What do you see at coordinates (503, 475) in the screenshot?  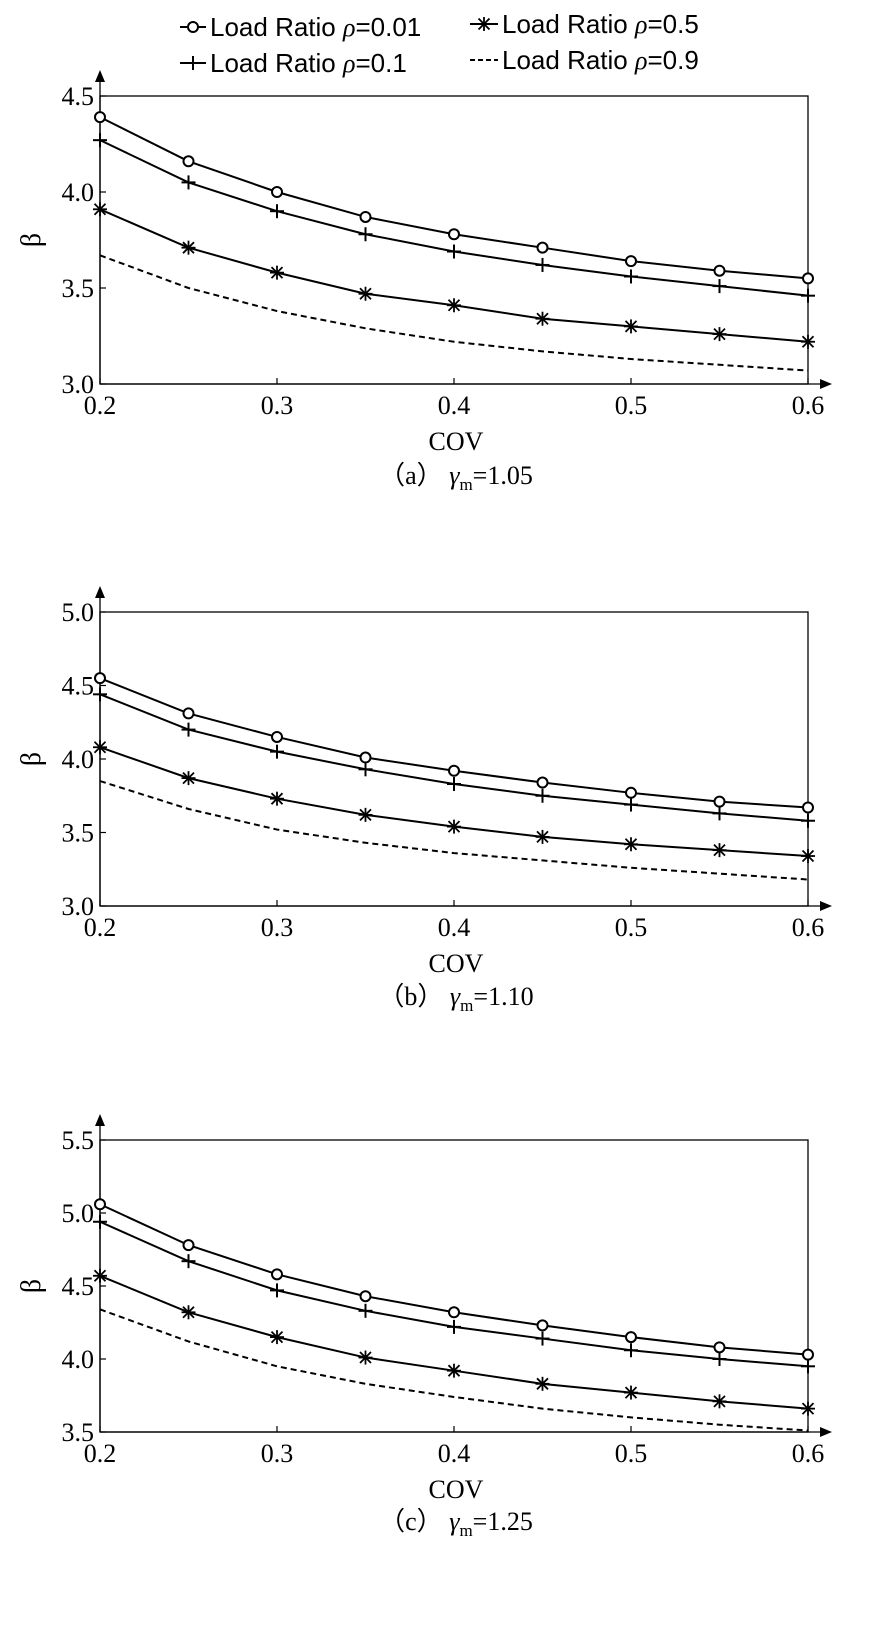 I see `caption-value: =1.05` at bounding box center [503, 475].